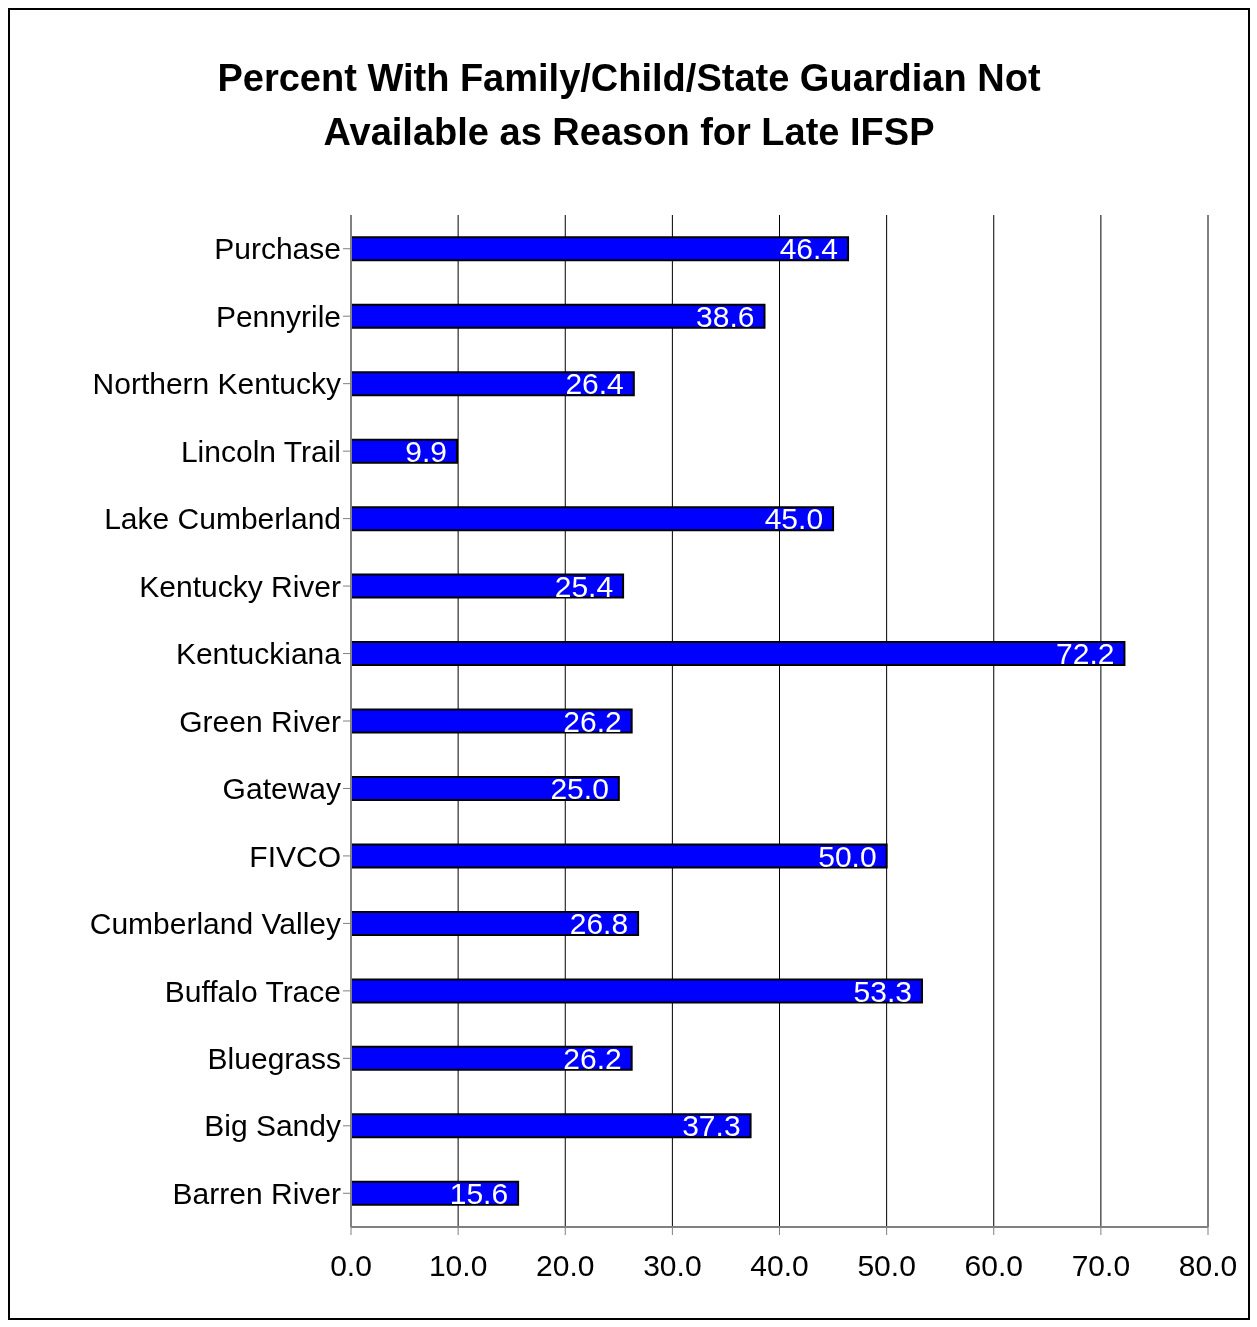 The height and width of the screenshot is (1327, 1257). Describe the element at coordinates (847, 856) in the screenshot. I see `data-label: 50.0` at that location.